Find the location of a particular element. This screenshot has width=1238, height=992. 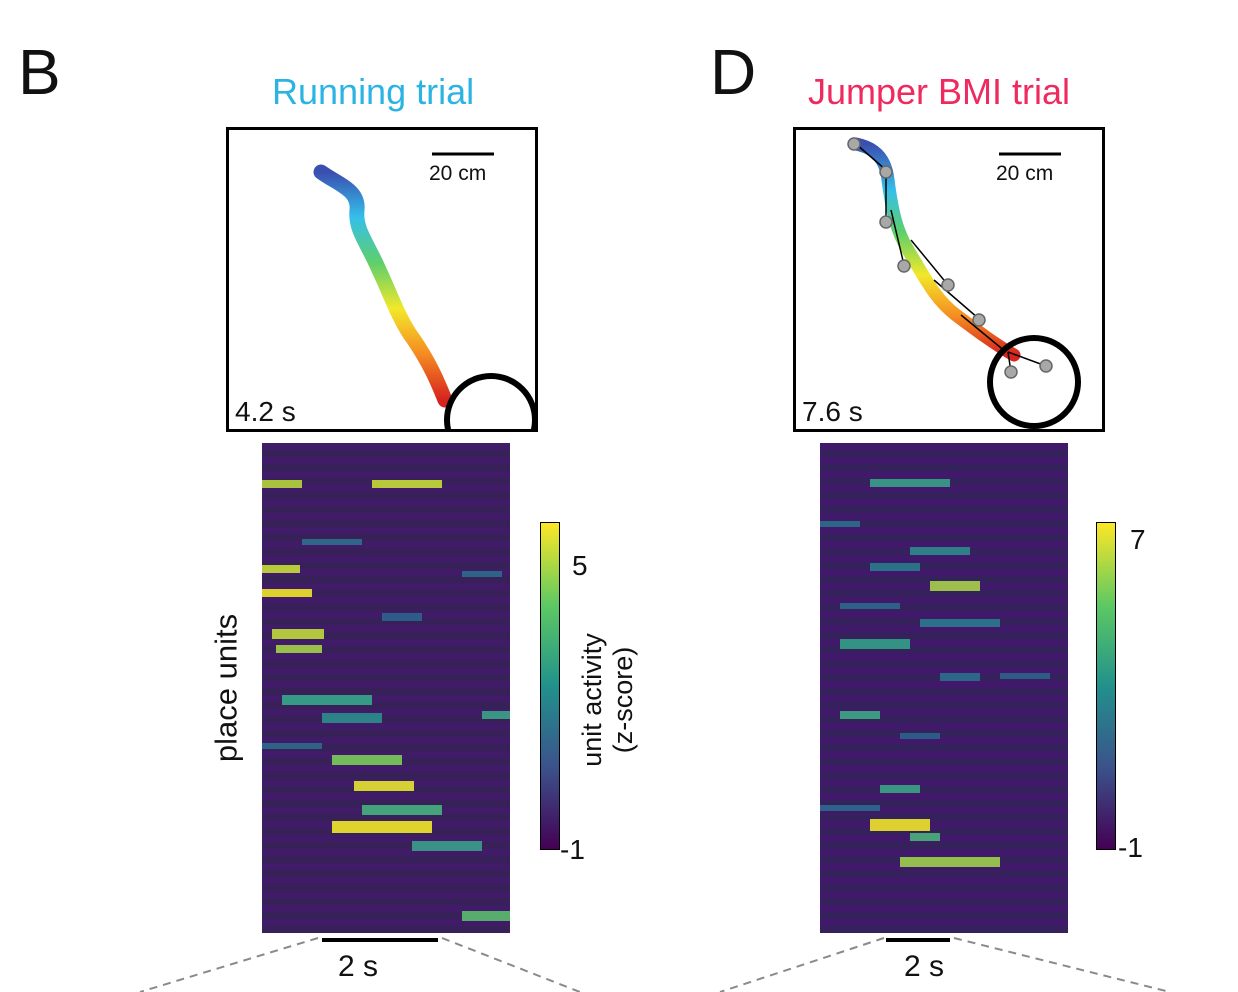

bmi-marker-dots is located at coordinates (950, 258).